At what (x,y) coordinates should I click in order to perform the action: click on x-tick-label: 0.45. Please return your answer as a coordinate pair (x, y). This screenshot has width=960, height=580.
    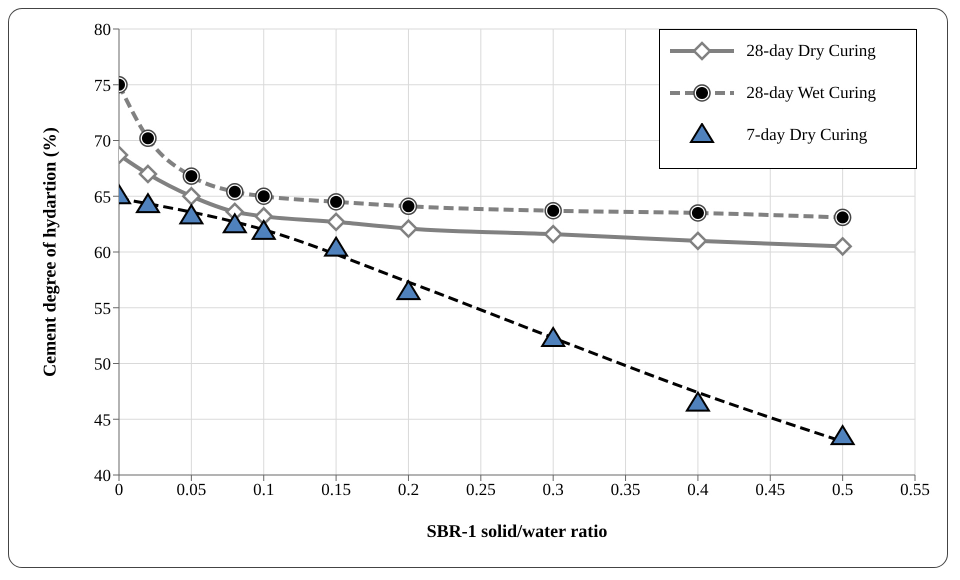
    Looking at the image, I should click on (770, 490).